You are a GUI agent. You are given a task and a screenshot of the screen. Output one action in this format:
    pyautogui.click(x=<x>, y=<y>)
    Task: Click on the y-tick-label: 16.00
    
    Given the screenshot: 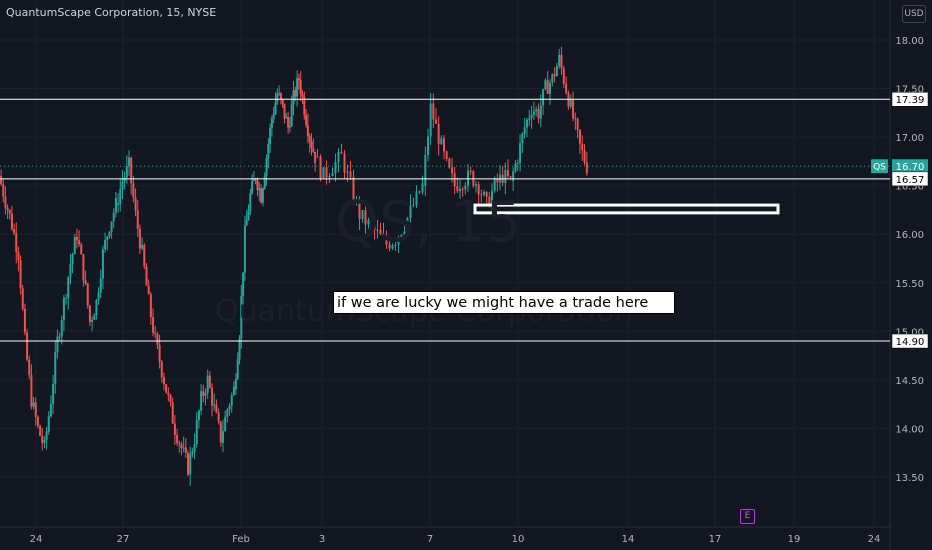 What is the action you would take?
    pyautogui.click(x=909, y=235)
    